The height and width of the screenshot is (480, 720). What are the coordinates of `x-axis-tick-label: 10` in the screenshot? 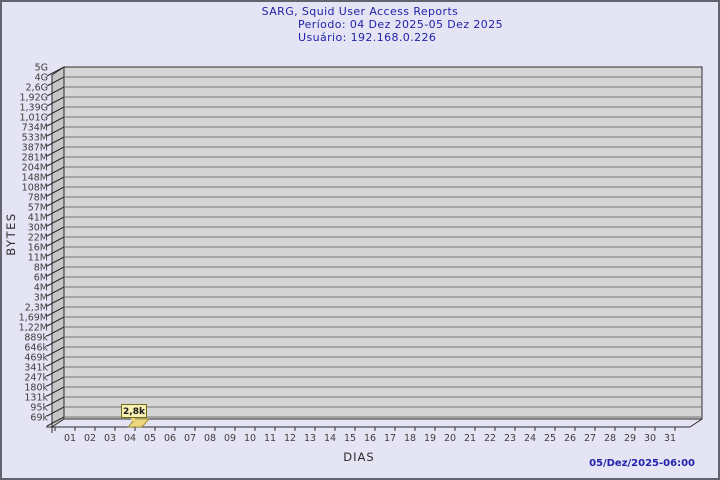 It's located at (250, 438).